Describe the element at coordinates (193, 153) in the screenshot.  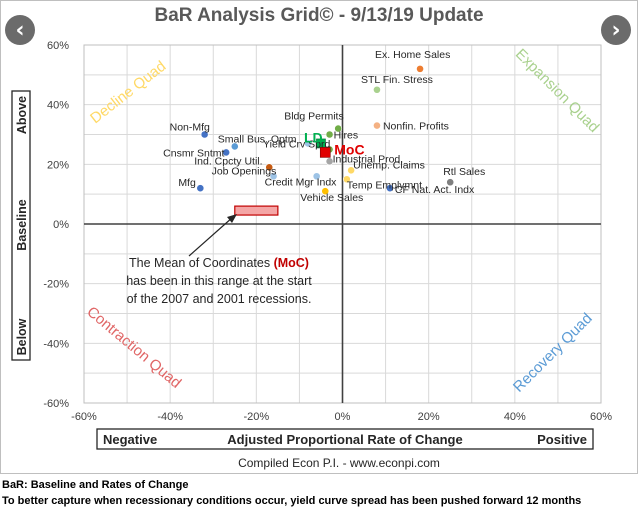
I see `data-point-label: Cnsmr Sntmt` at that location.